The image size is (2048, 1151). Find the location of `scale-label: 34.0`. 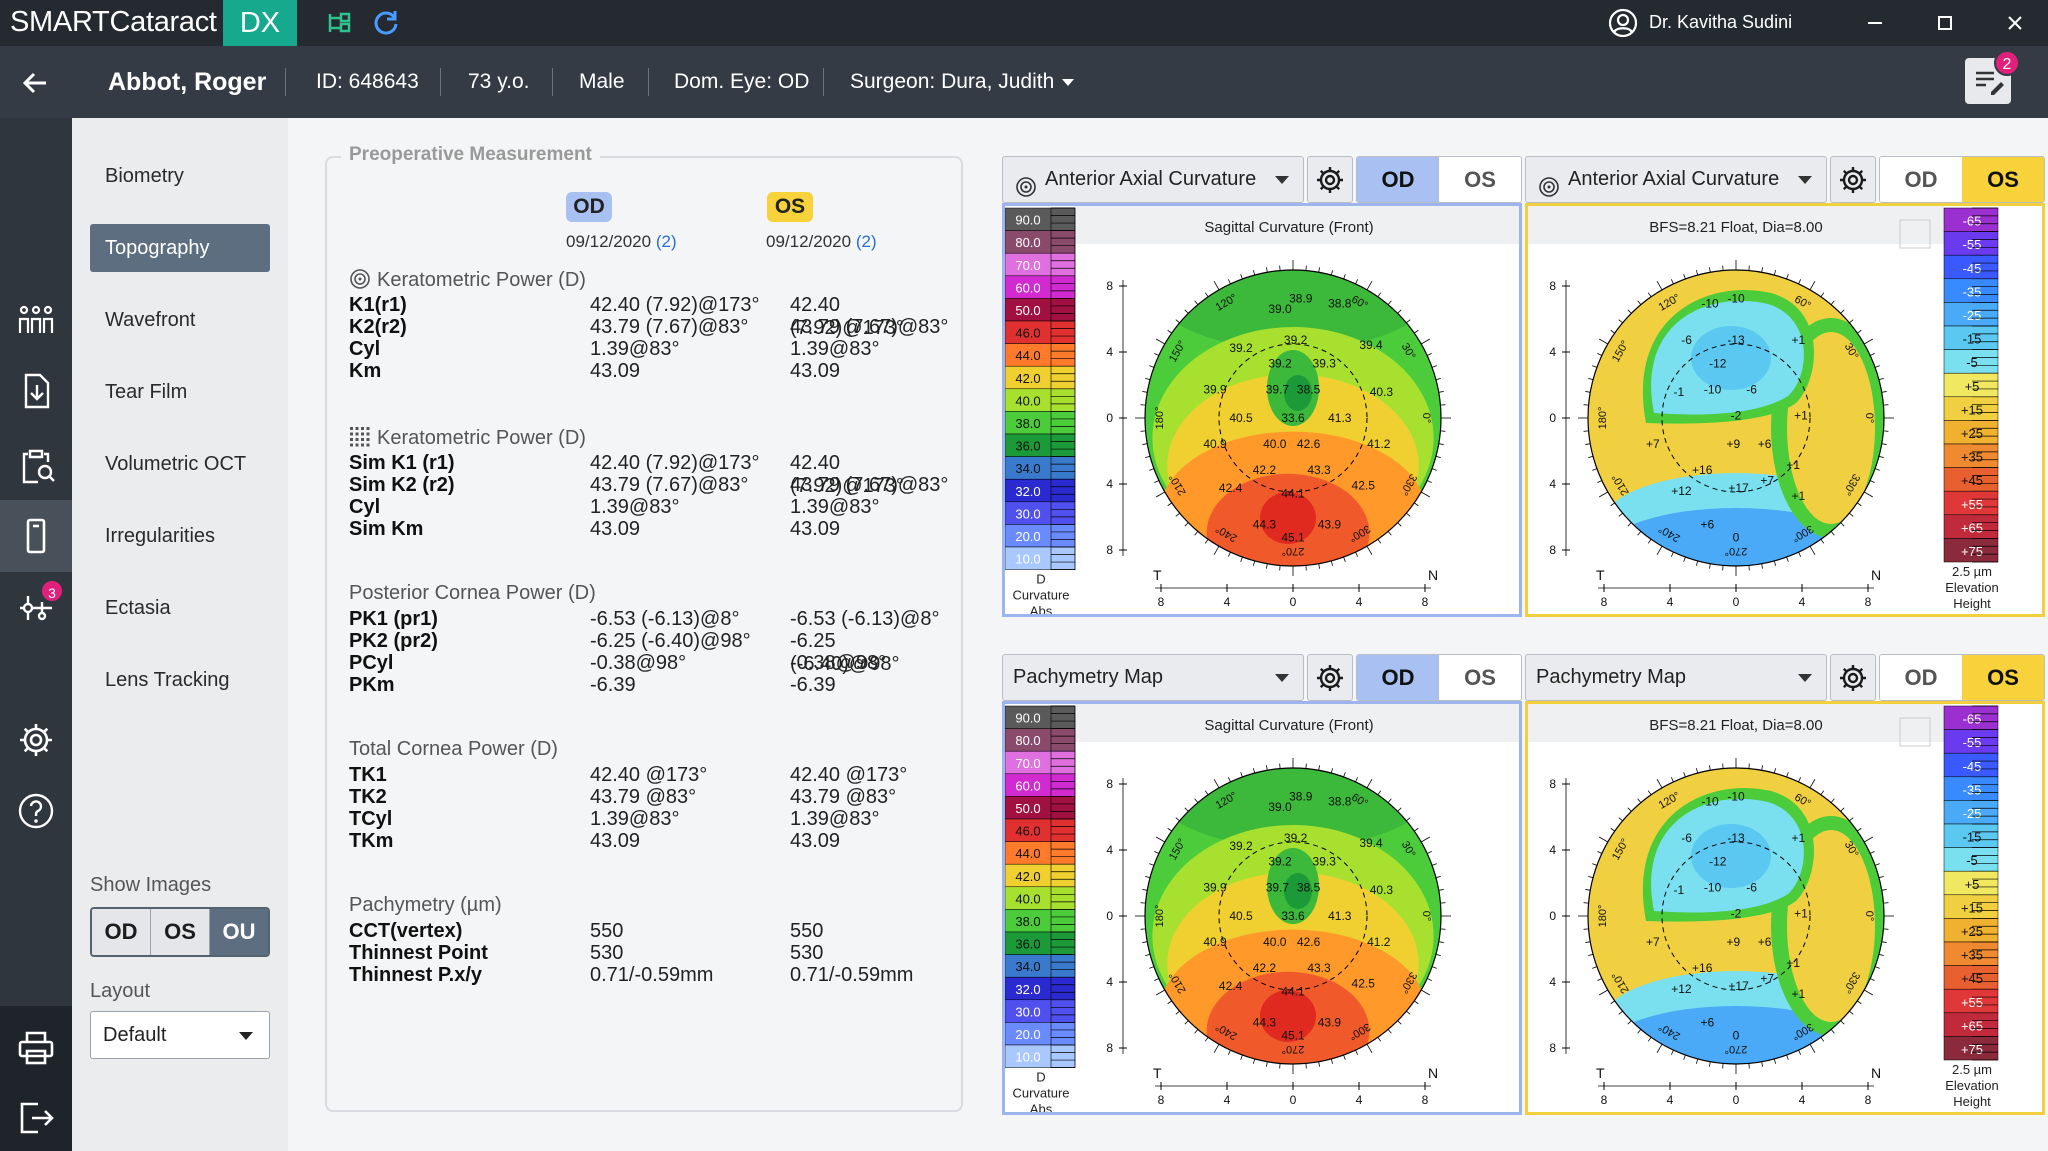

scale-label: 34.0 is located at coordinates (1027, 966).